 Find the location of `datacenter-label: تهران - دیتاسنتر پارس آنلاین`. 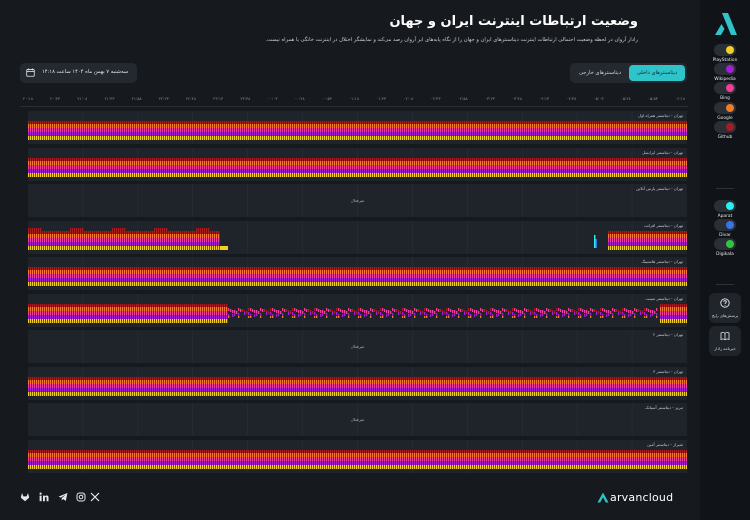

datacenter-label: تهران - دیتاسنتر پارس آنلاین is located at coordinates (659, 188).